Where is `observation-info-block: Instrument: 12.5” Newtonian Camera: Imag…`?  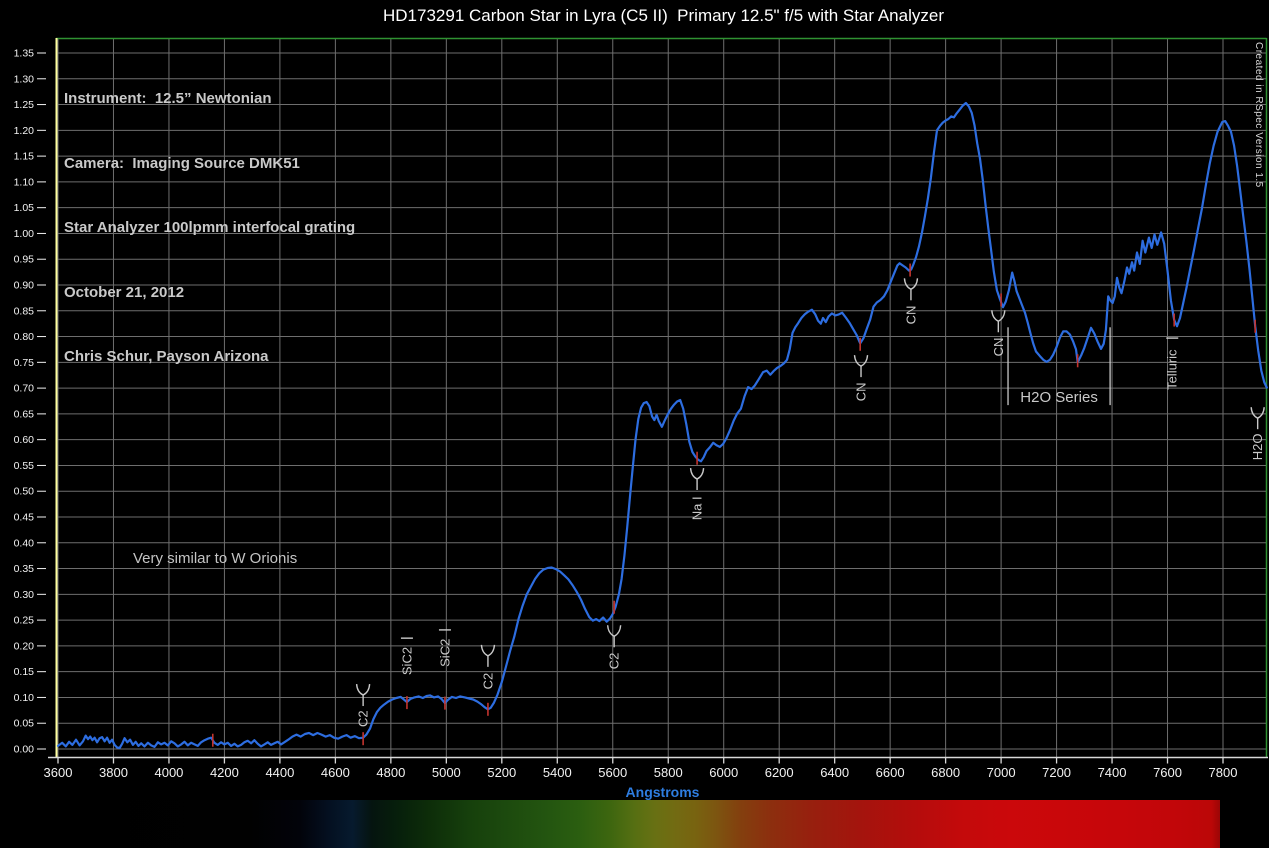 observation-info-block: Instrument: 12.5” Newtonian Camera: Imag… is located at coordinates (209, 228).